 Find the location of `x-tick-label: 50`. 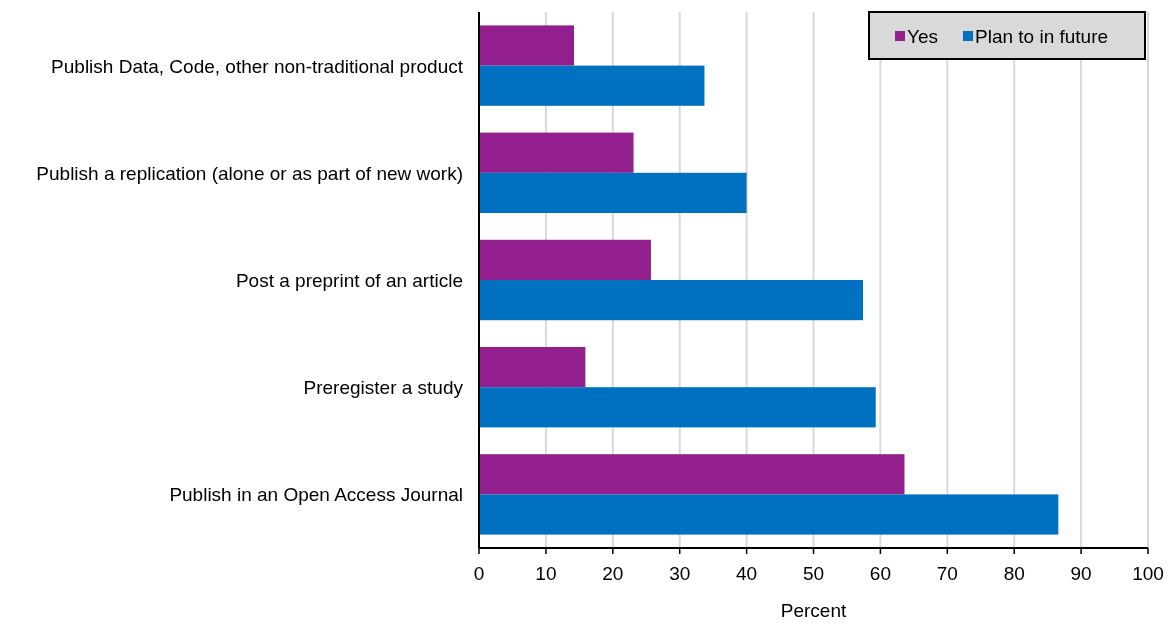

x-tick-label: 50 is located at coordinates (813, 573).